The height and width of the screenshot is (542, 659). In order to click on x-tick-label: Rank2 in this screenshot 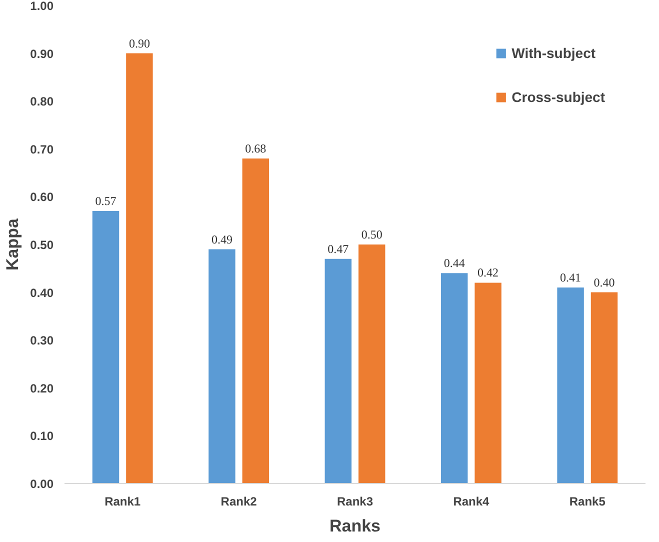, I will do `click(239, 501)`.